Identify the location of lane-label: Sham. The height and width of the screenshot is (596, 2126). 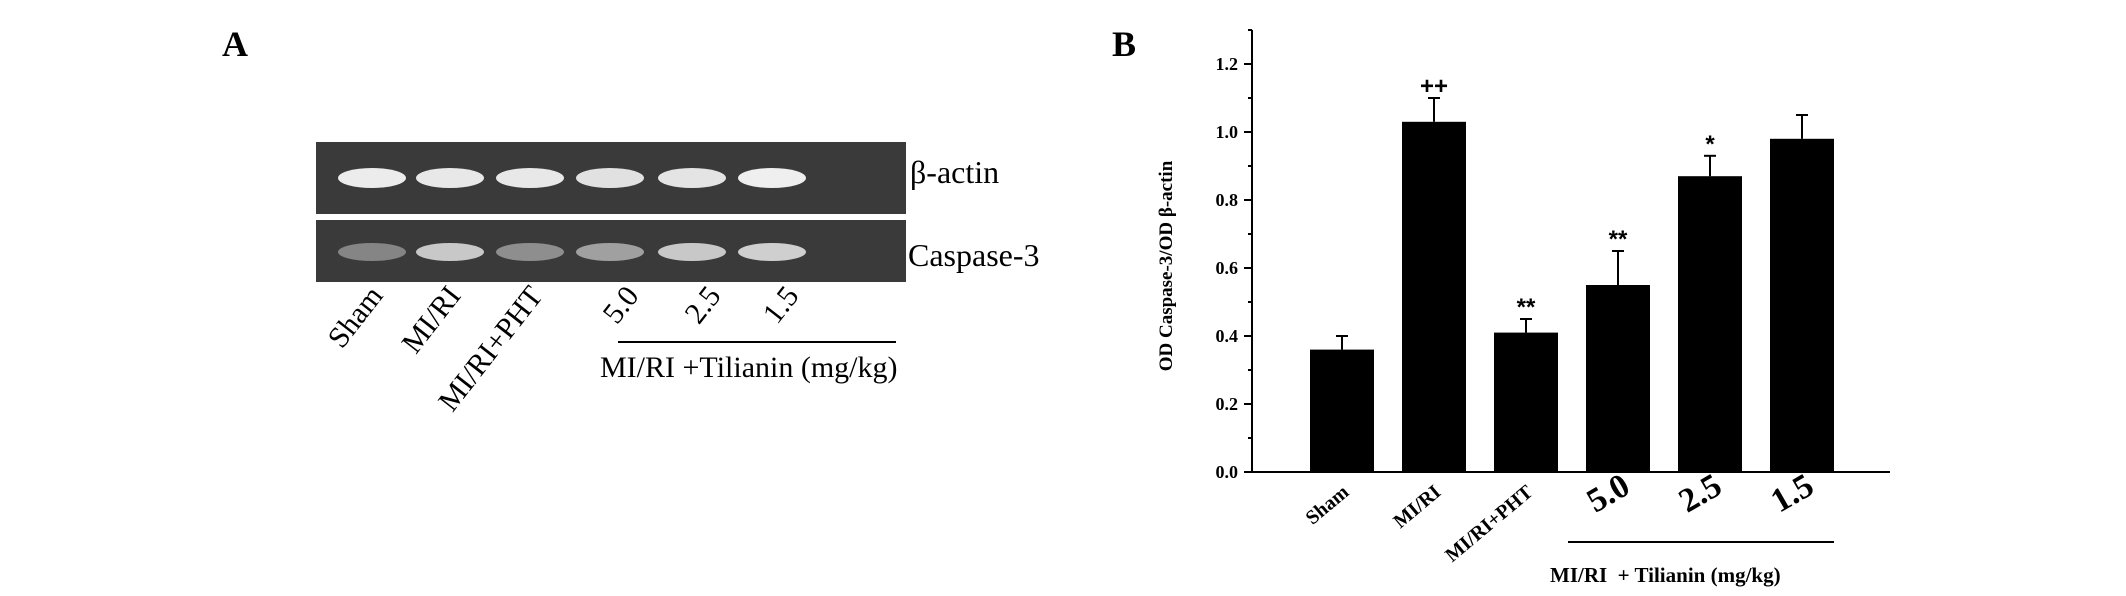
(355, 317).